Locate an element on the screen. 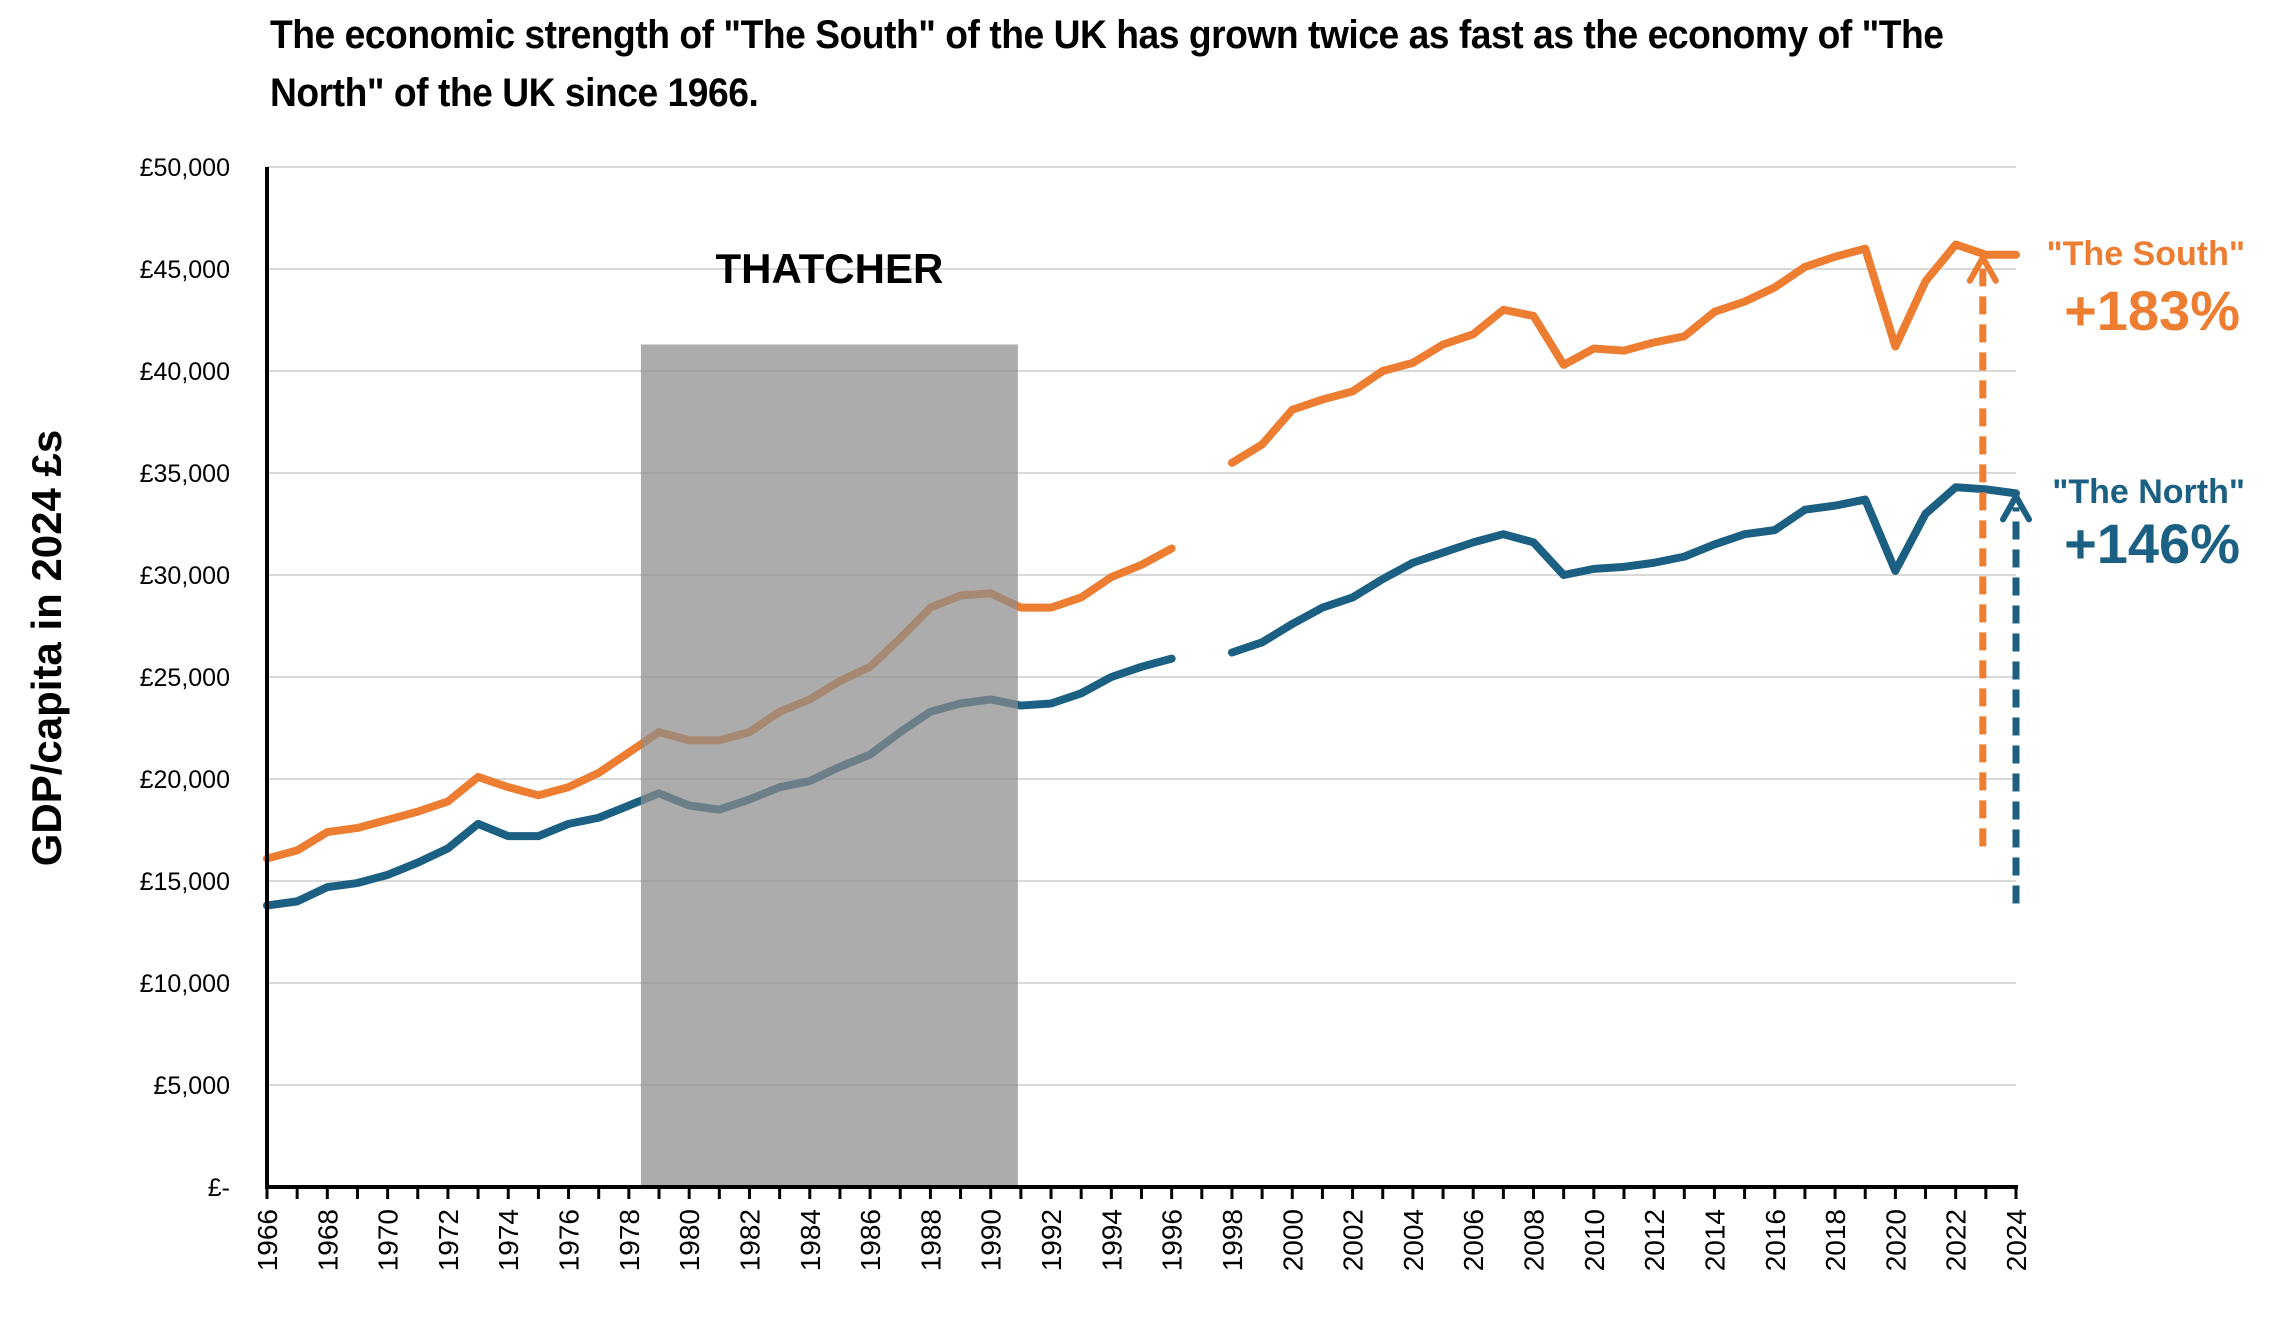  x-tick-label: 2014 is located at coordinates (1714, 1240).